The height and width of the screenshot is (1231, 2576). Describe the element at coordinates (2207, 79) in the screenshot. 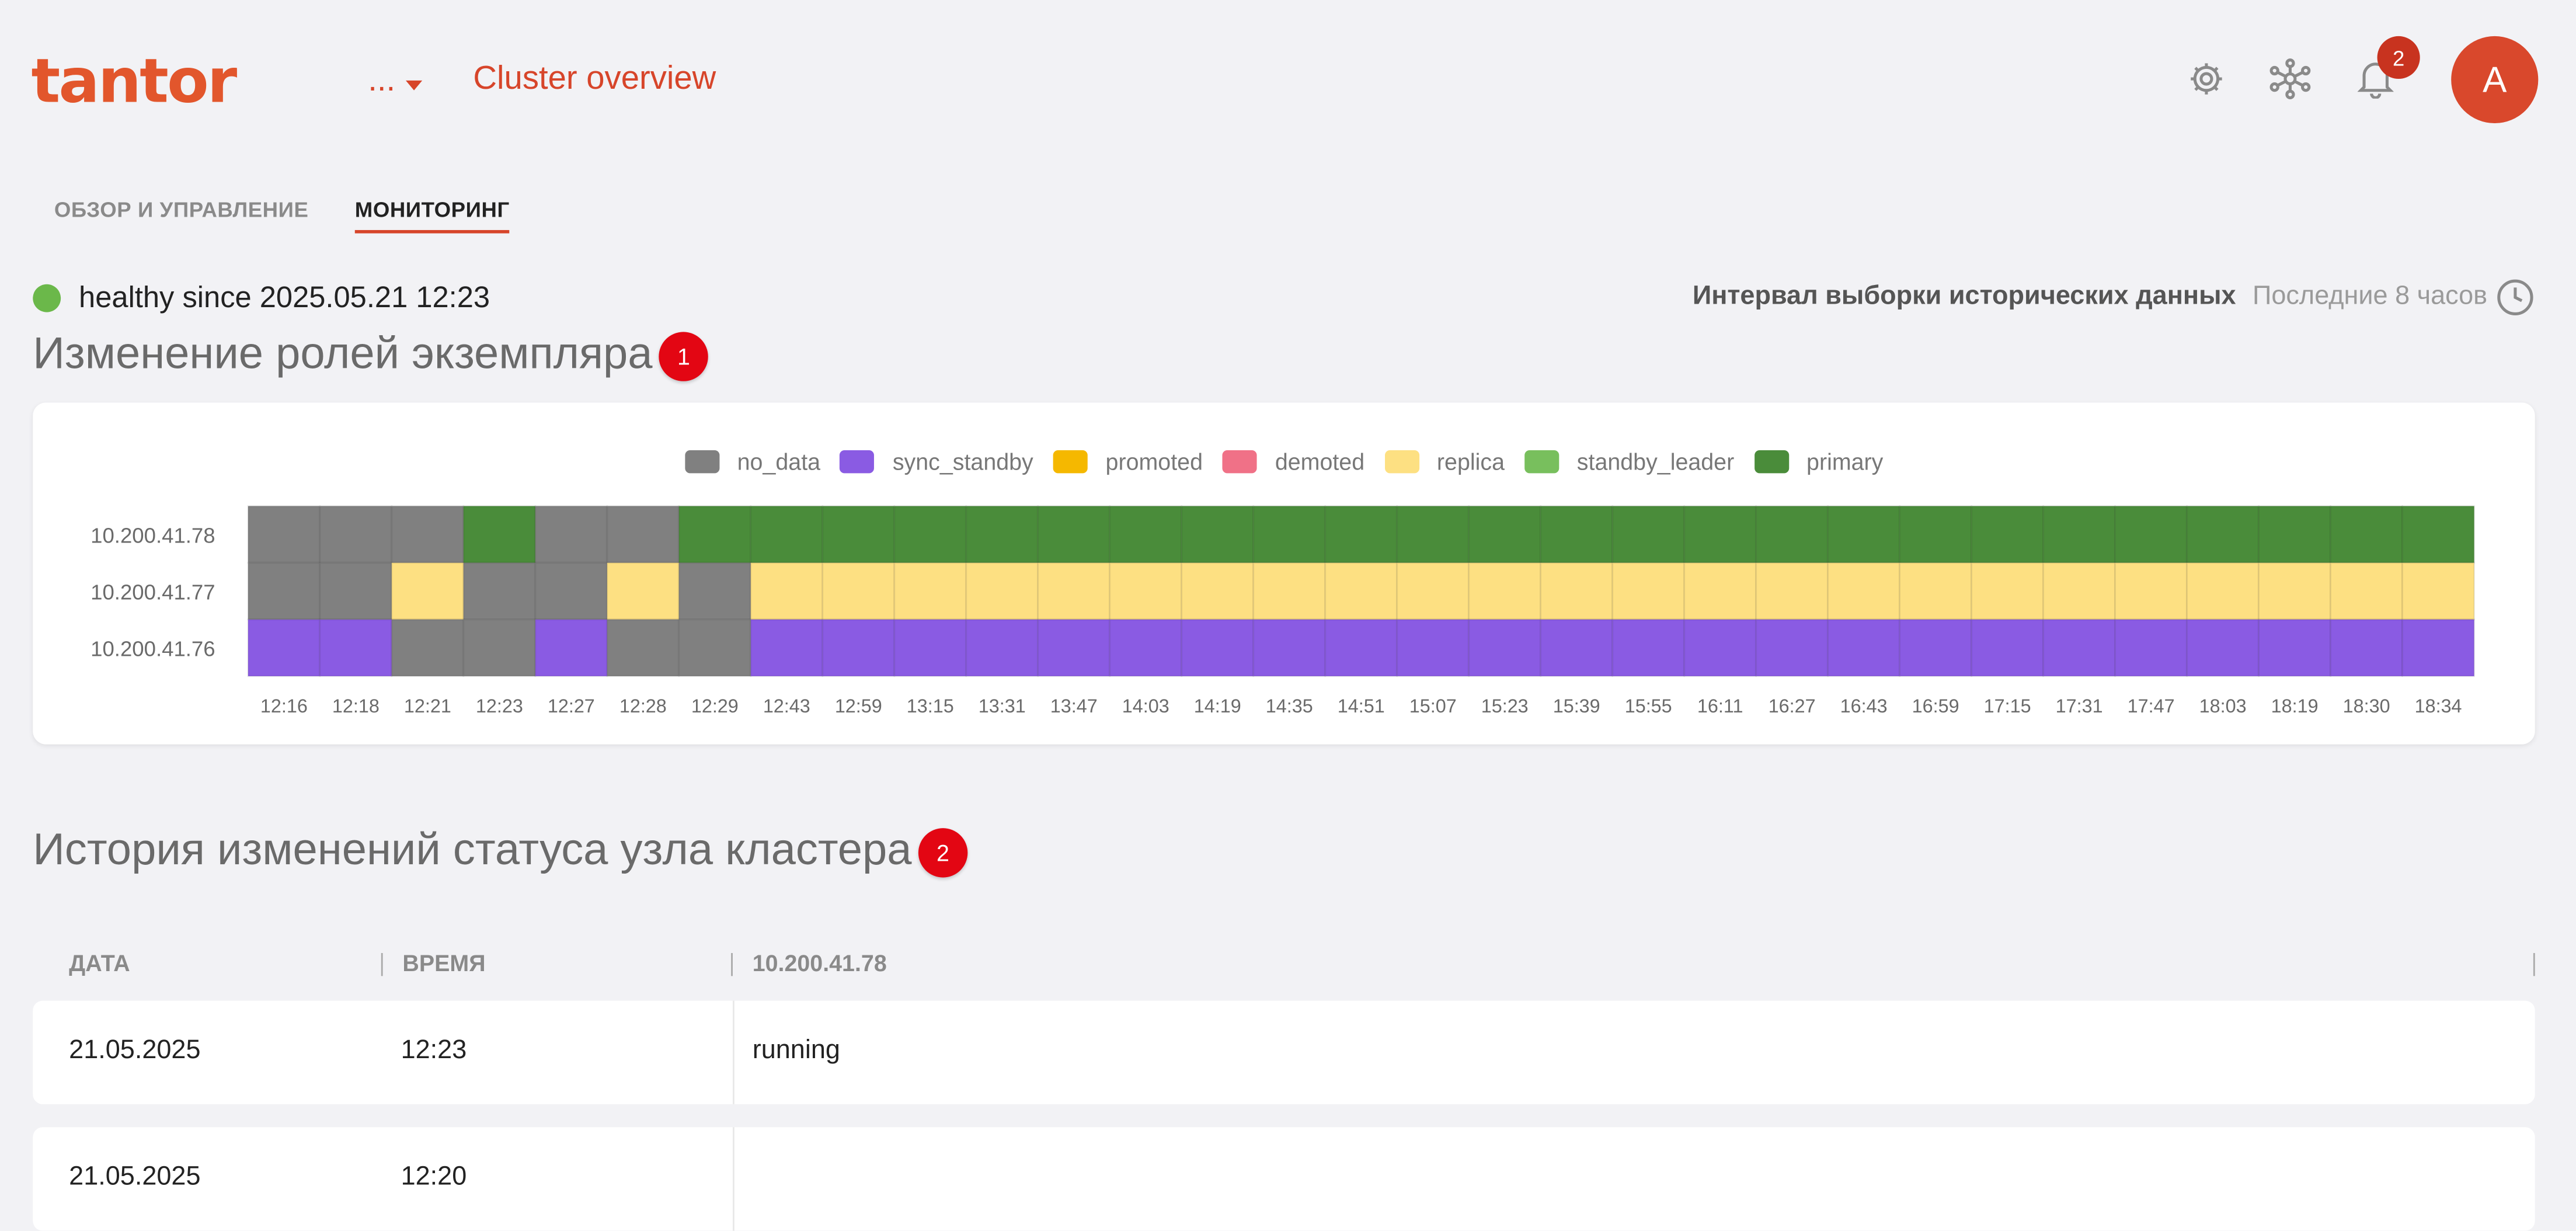

I see `gear-icon` at that location.